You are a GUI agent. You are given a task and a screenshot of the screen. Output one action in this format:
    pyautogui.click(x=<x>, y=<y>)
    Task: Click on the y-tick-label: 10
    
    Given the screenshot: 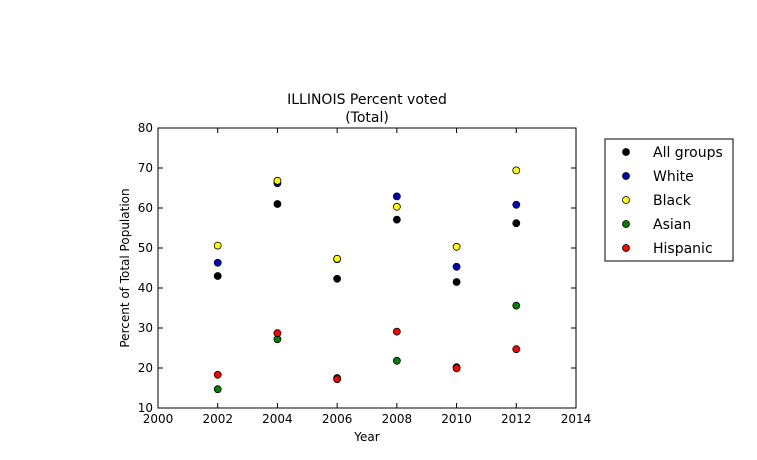 What is the action you would take?
    pyautogui.click(x=145, y=408)
    